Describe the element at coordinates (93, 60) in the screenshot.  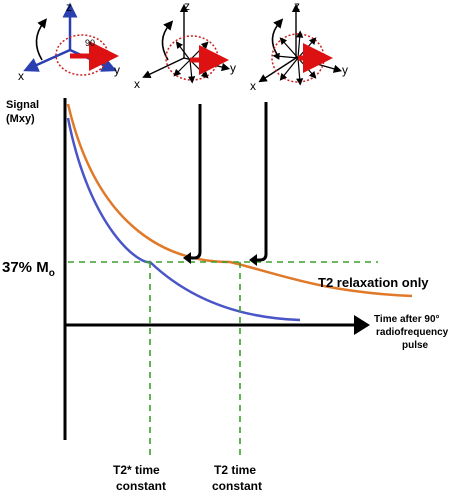
I see `y-axis-arrow` at that location.